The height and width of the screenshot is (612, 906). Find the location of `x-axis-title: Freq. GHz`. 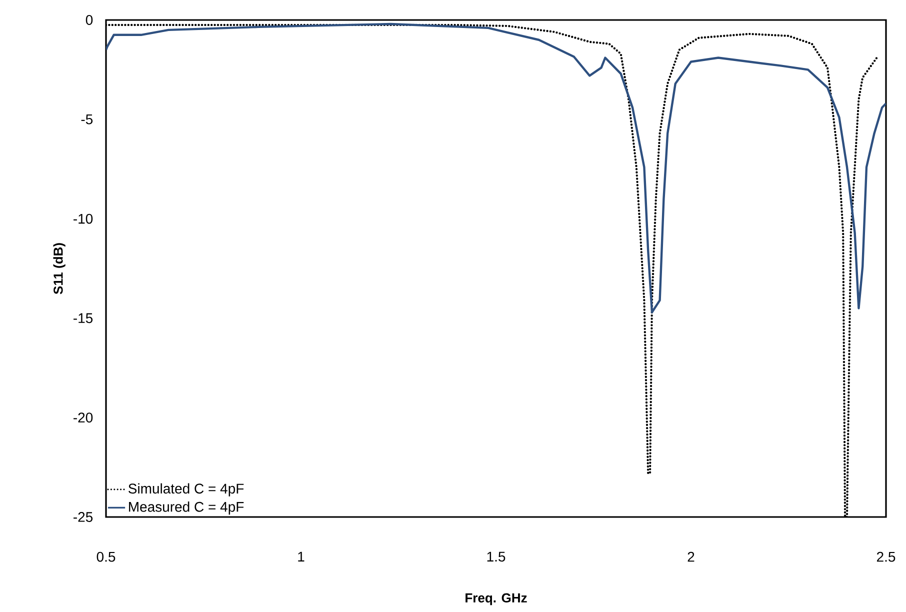

x-axis-title: Freq. GHz is located at coordinates (496, 599).